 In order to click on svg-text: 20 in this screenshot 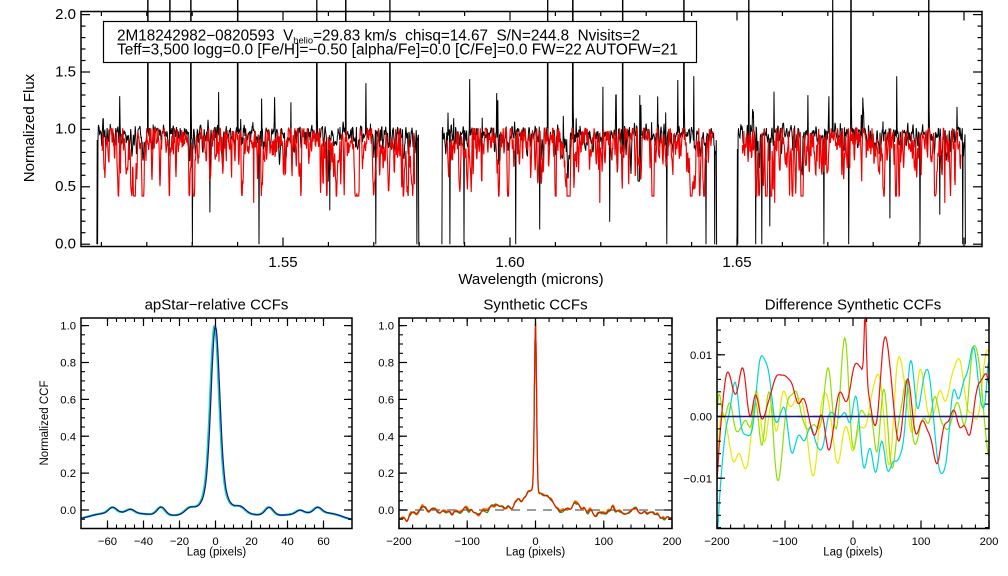, I will do `click(251, 542)`.